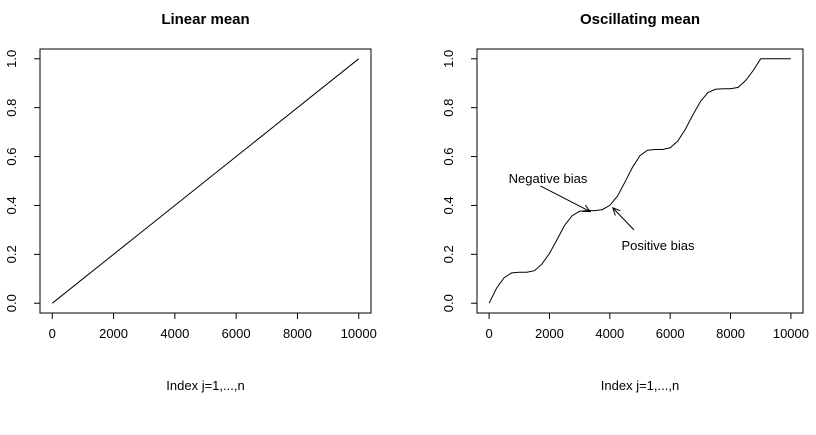 The width and height of the screenshot is (816, 435). What do you see at coordinates (640, 19) in the screenshot?
I see `chart-title: Oscillating mean` at bounding box center [640, 19].